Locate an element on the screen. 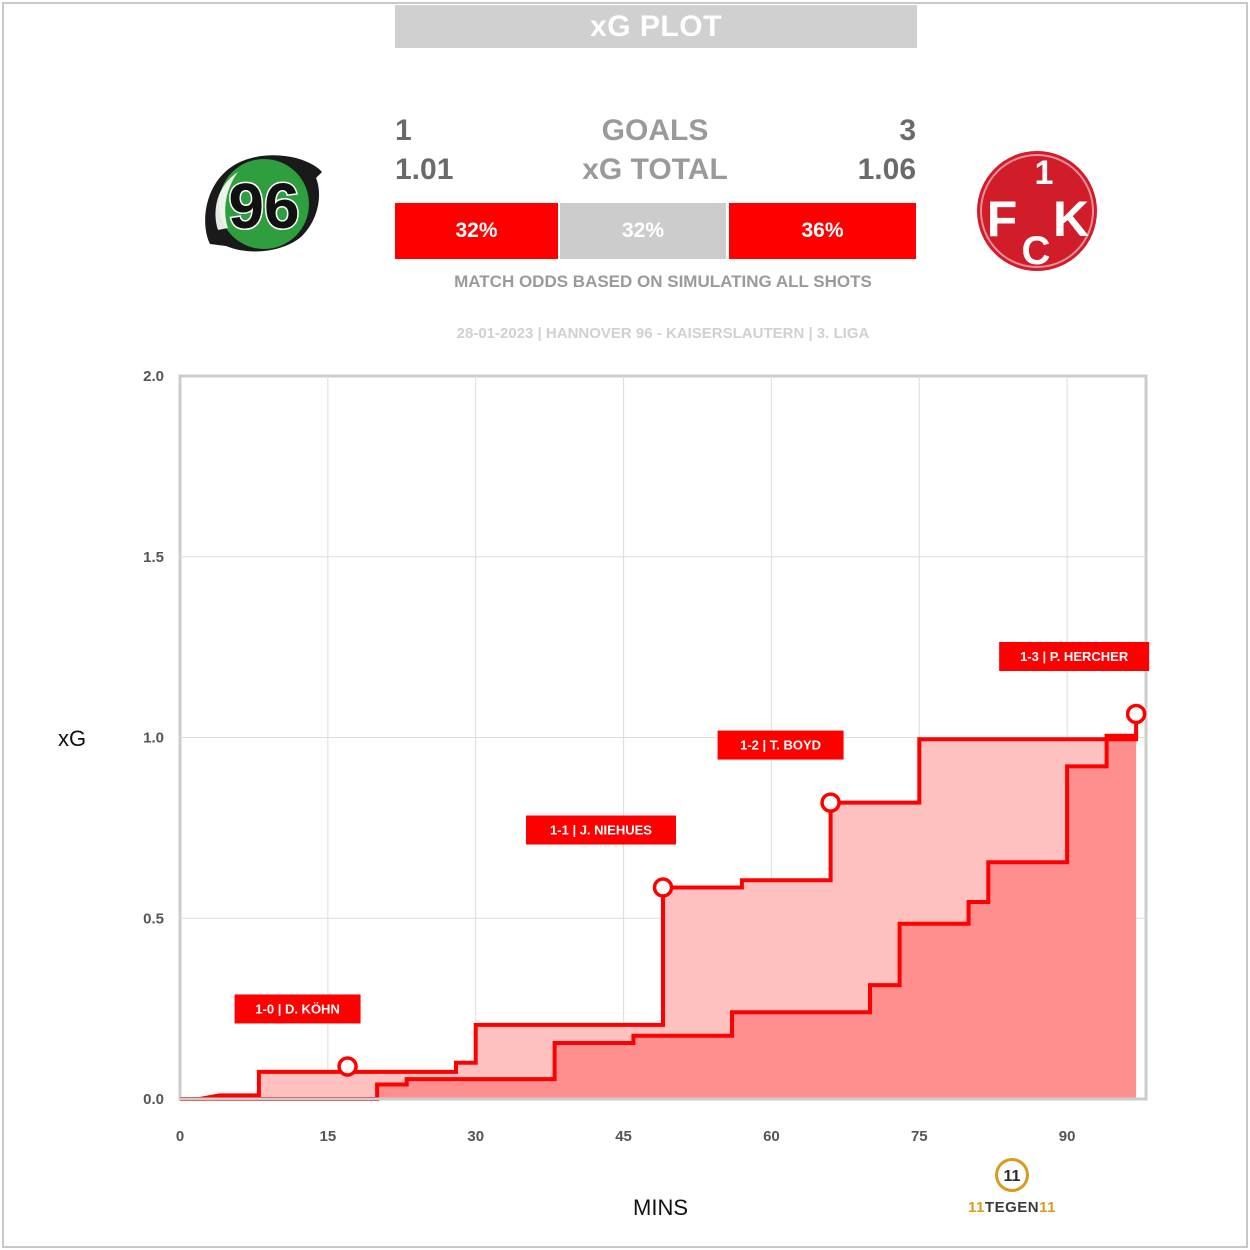 Image resolution: width=1250 pixels, height=1250 pixels. goal-label: 1-2 | T. BOYD is located at coordinates (780, 745).